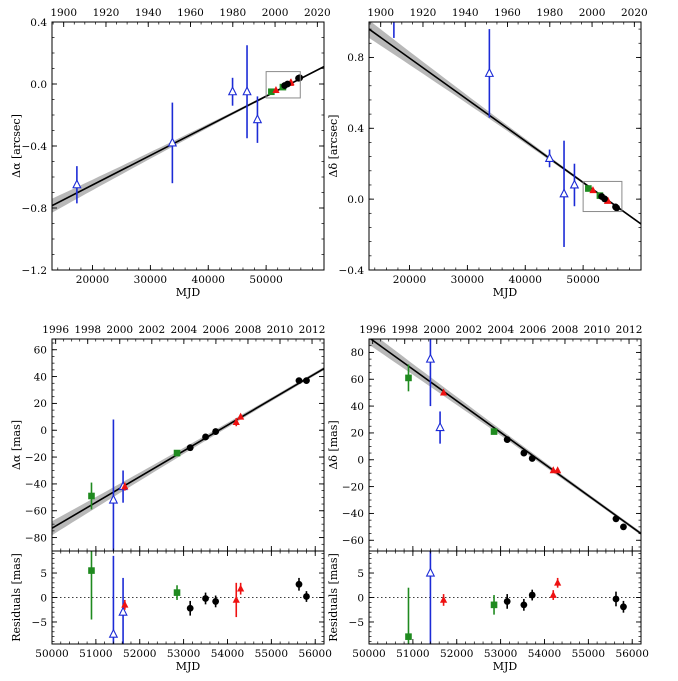 This screenshot has width=678, height=681. Describe the element at coordinates (188, 458) in the screenshot. I see `plot-area-bl` at that location.